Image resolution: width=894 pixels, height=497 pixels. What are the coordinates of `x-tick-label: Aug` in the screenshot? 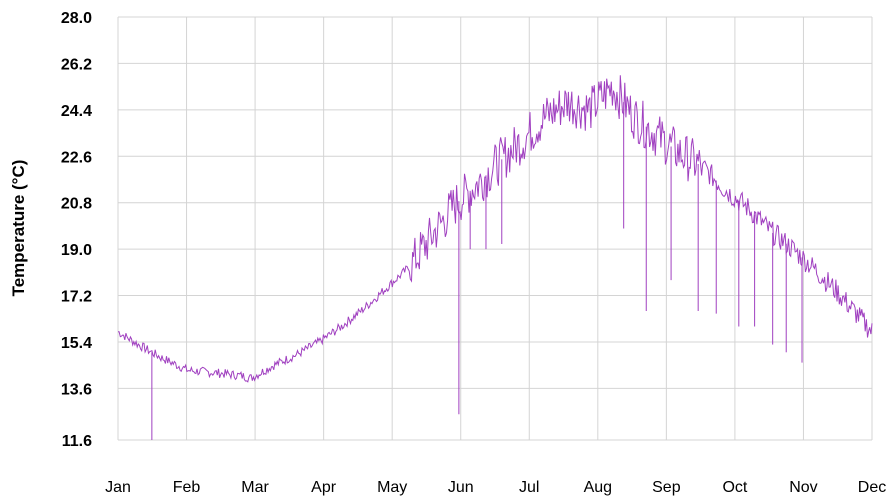 It's located at (598, 487).